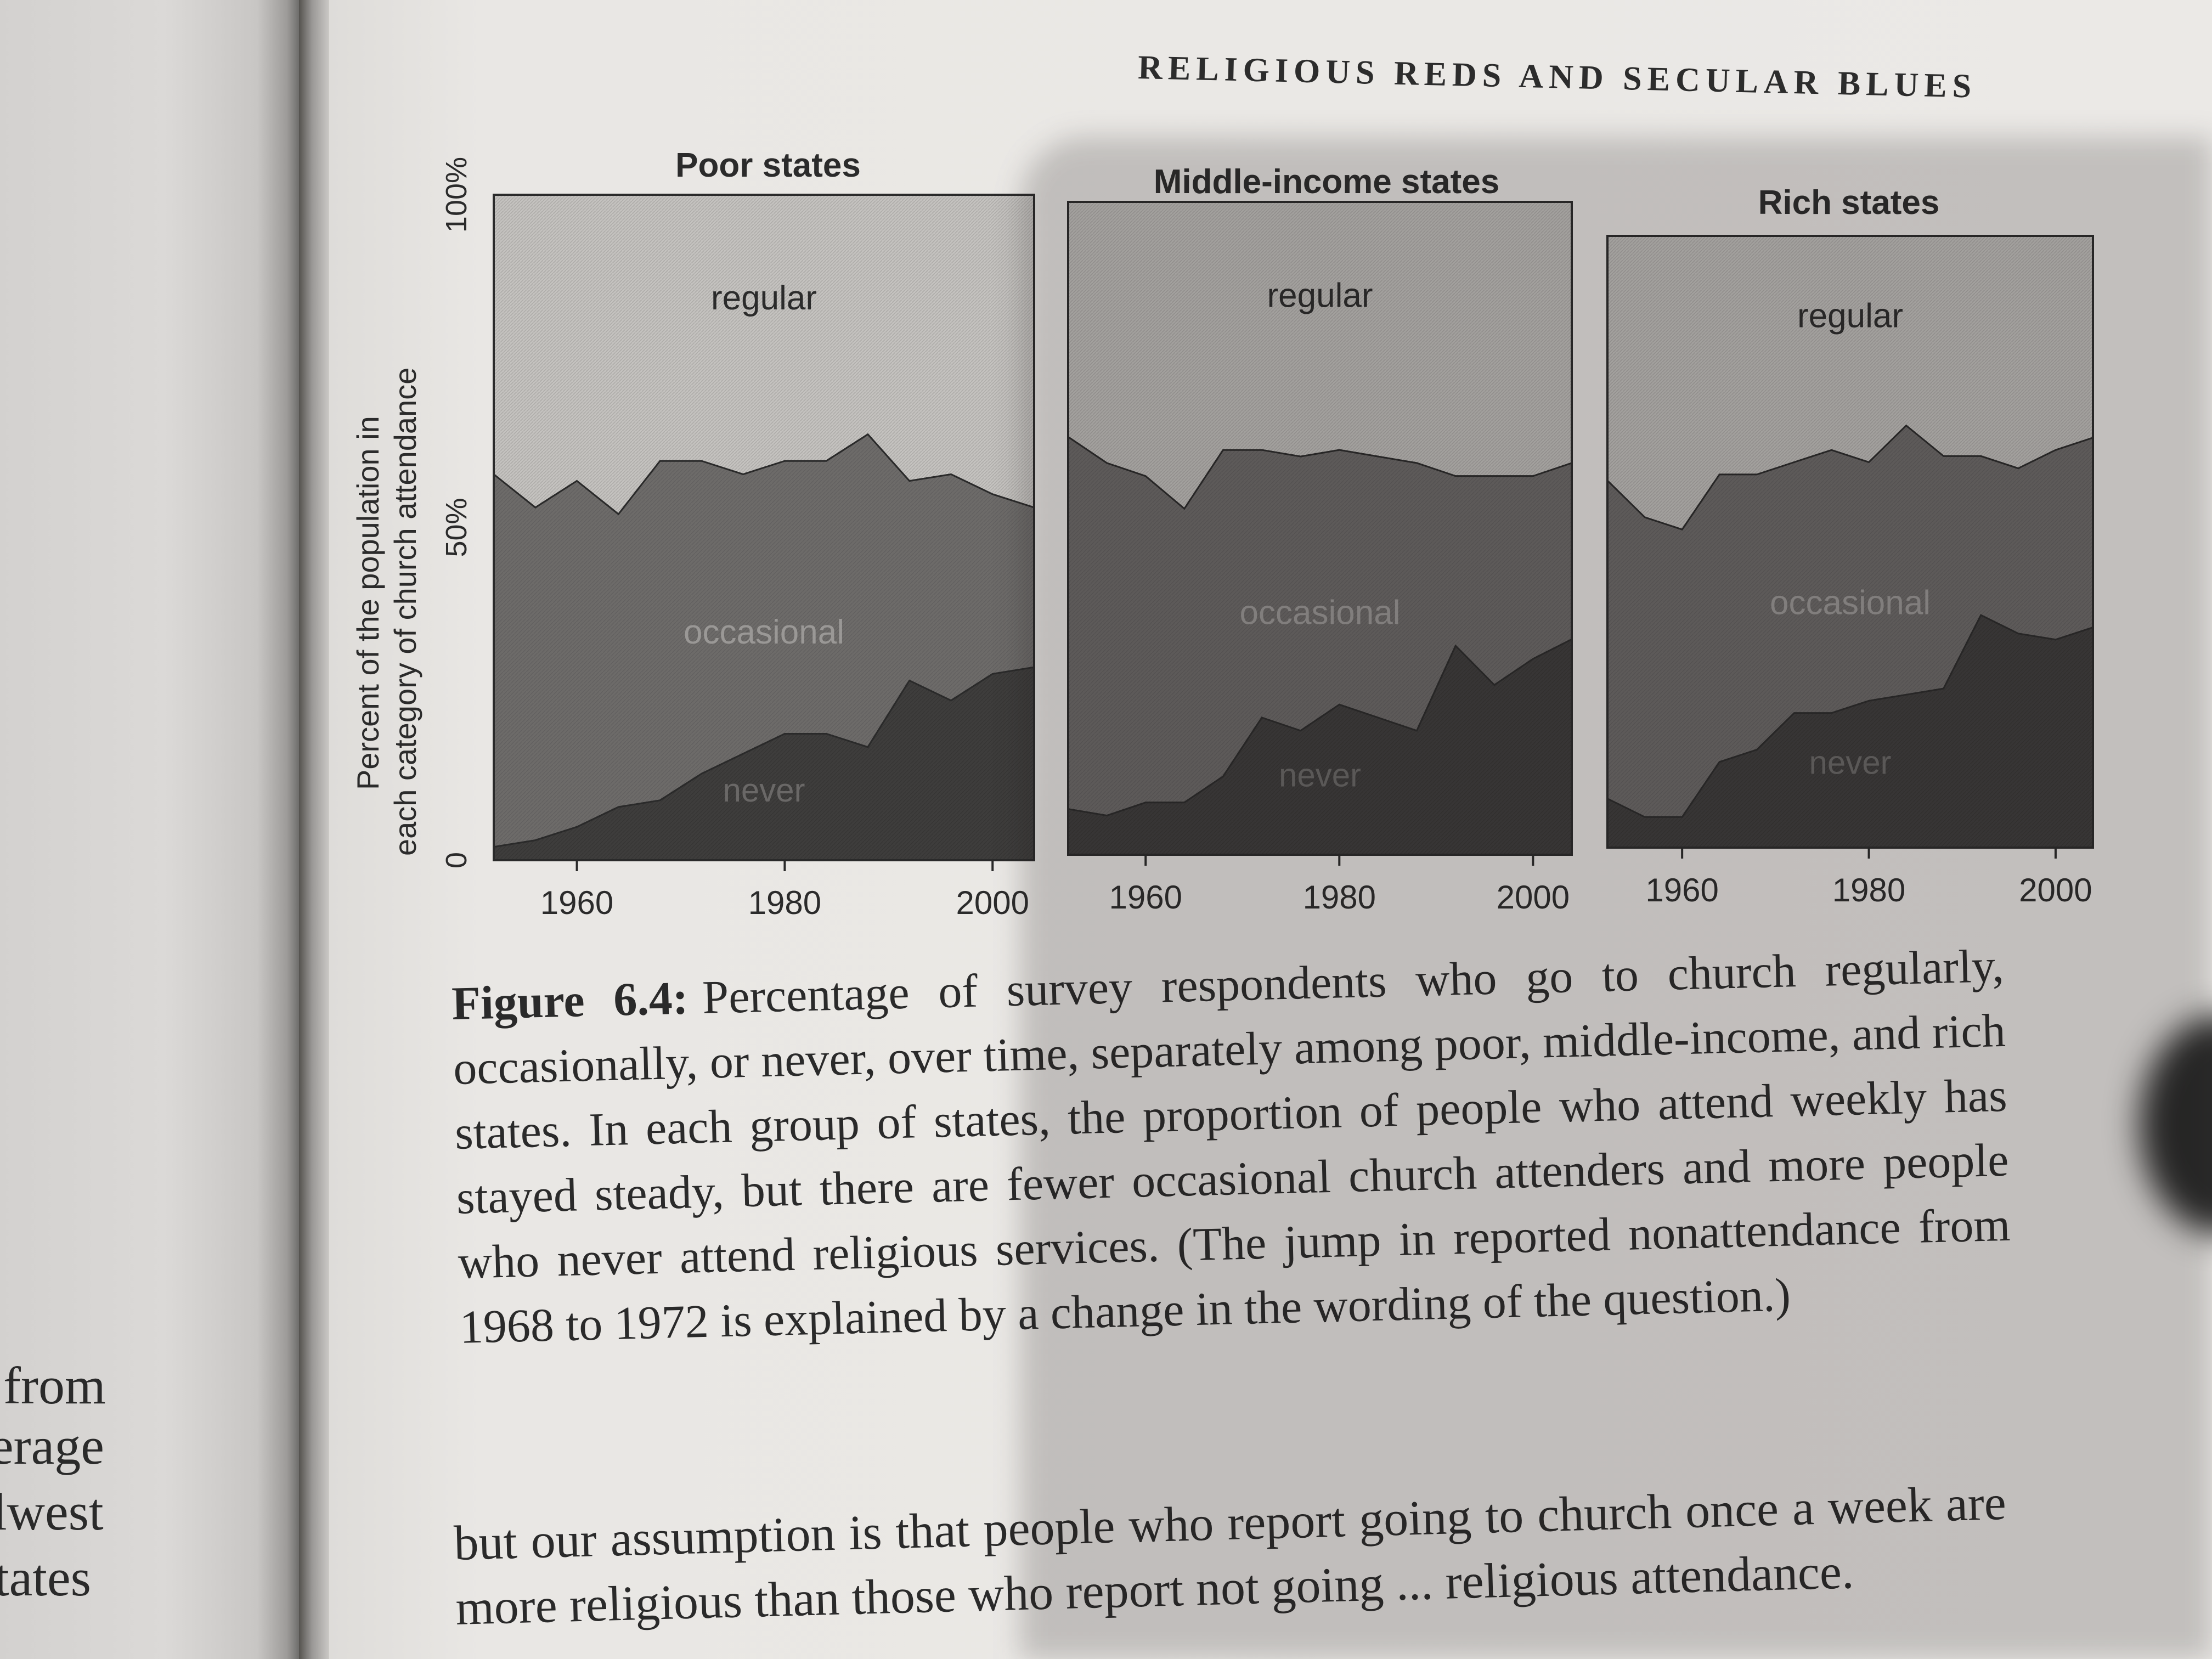 The height and width of the screenshot is (1659, 2212). I want to click on y-tick-label: 100%, so click(456, 195).